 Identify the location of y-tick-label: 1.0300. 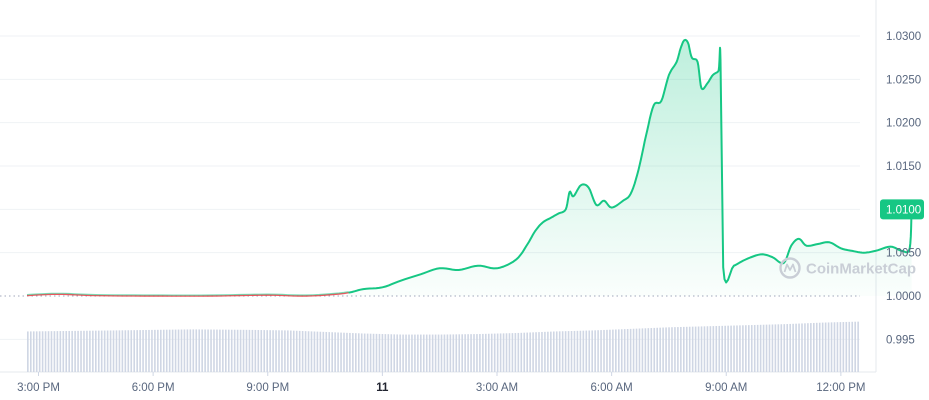
(903, 37).